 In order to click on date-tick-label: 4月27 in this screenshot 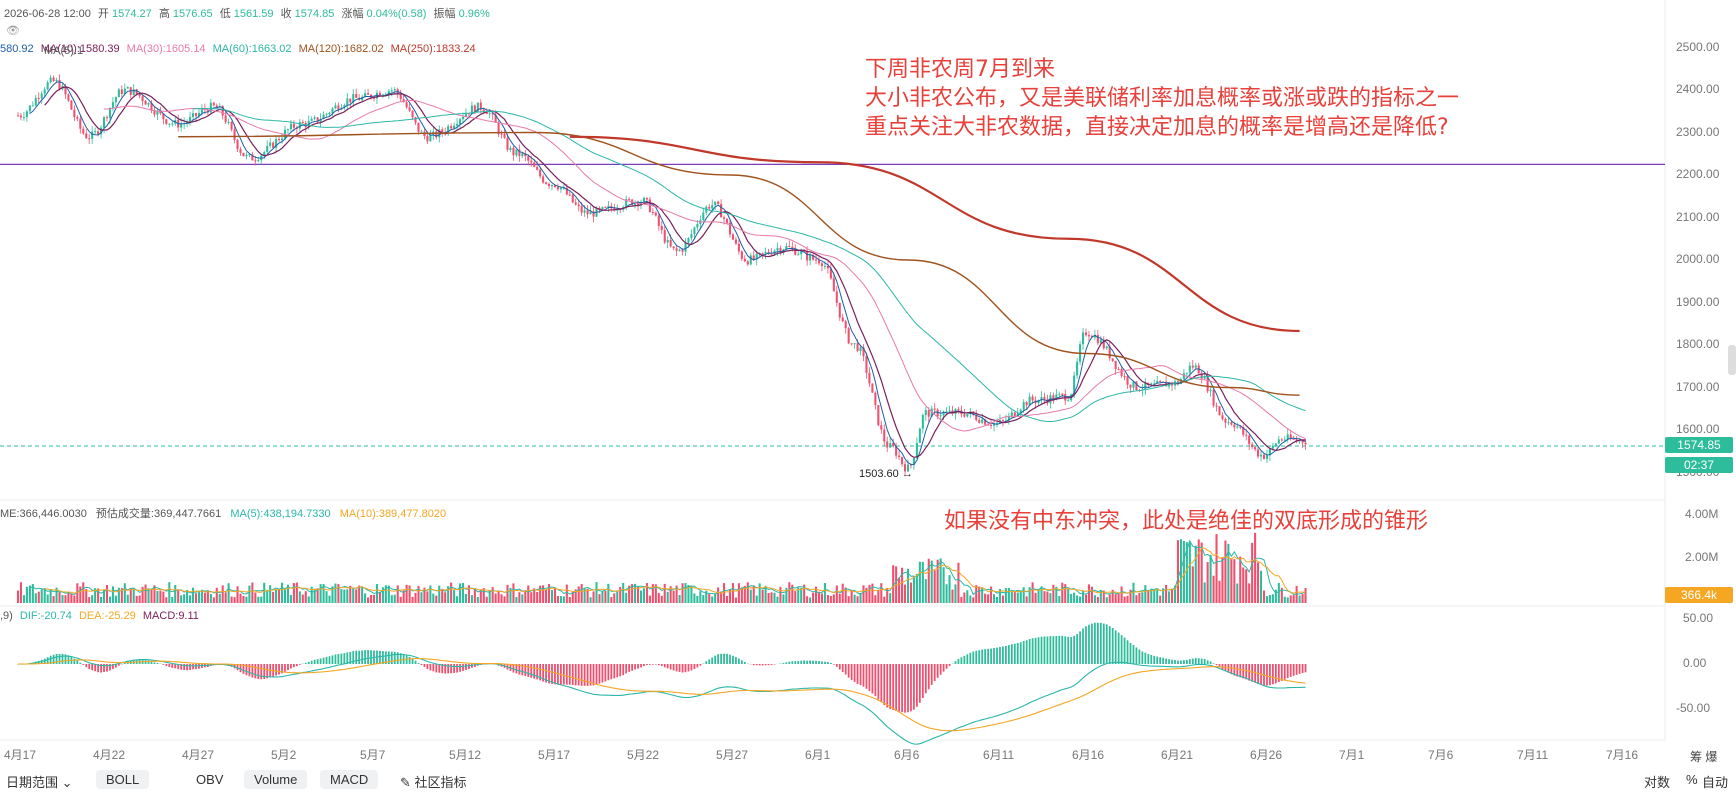, I will do `click(198, 754)`.